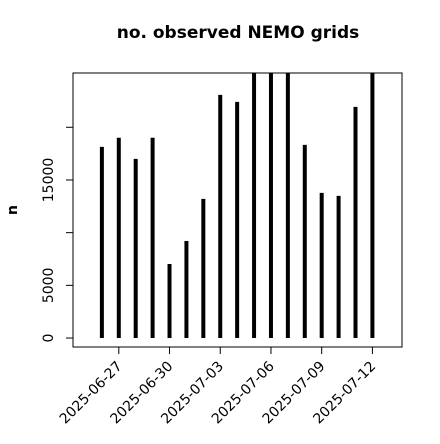  I want to click on y-tick-label: 5000, so click(49, 286).